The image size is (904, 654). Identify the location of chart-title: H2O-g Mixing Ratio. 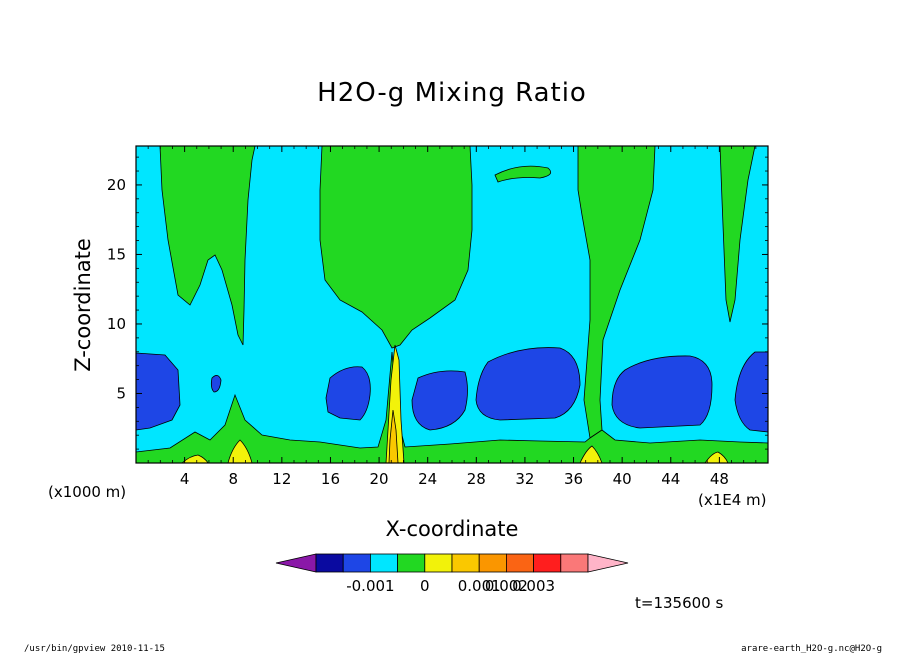
(452, 93).